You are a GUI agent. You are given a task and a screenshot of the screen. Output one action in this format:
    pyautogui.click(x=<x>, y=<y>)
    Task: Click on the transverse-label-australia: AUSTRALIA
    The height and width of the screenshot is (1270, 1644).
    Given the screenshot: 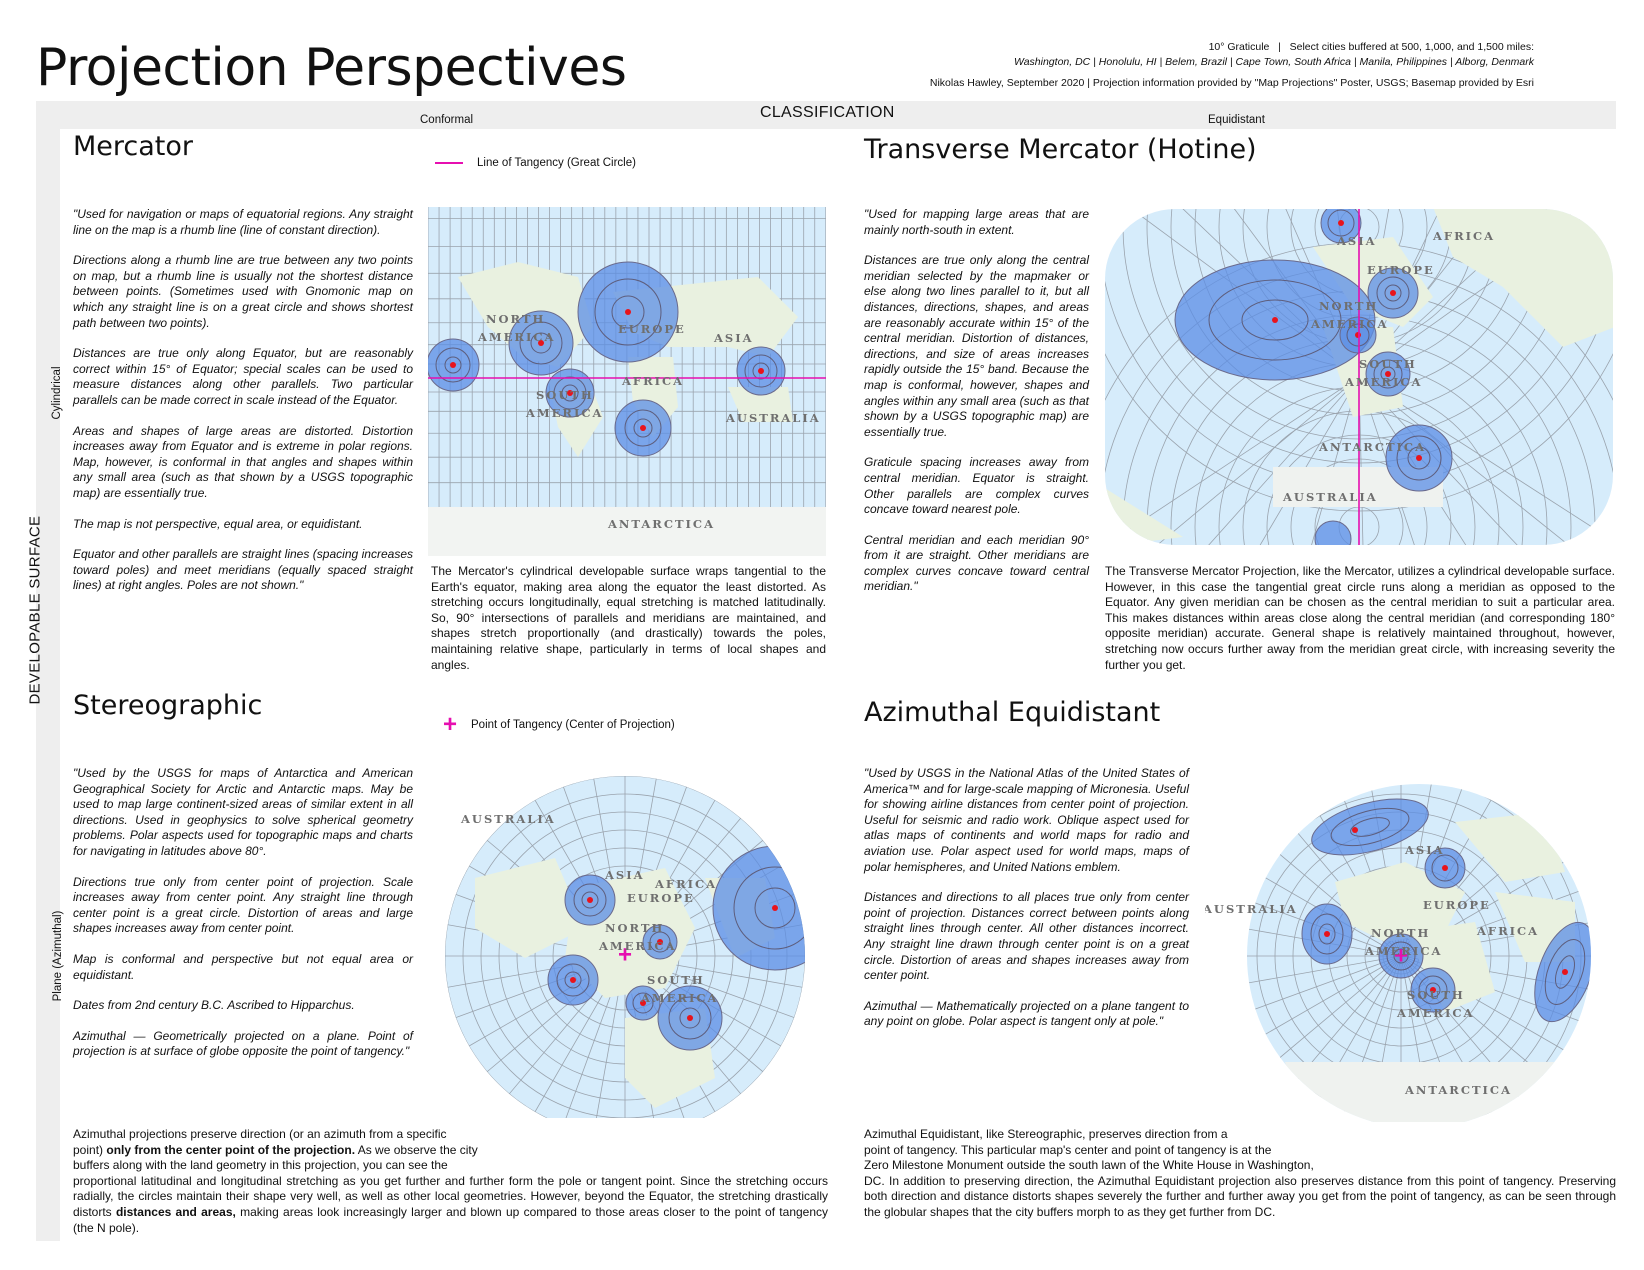 What is the action you would take?
    pyautogui.click(x=1330, y=497)
    